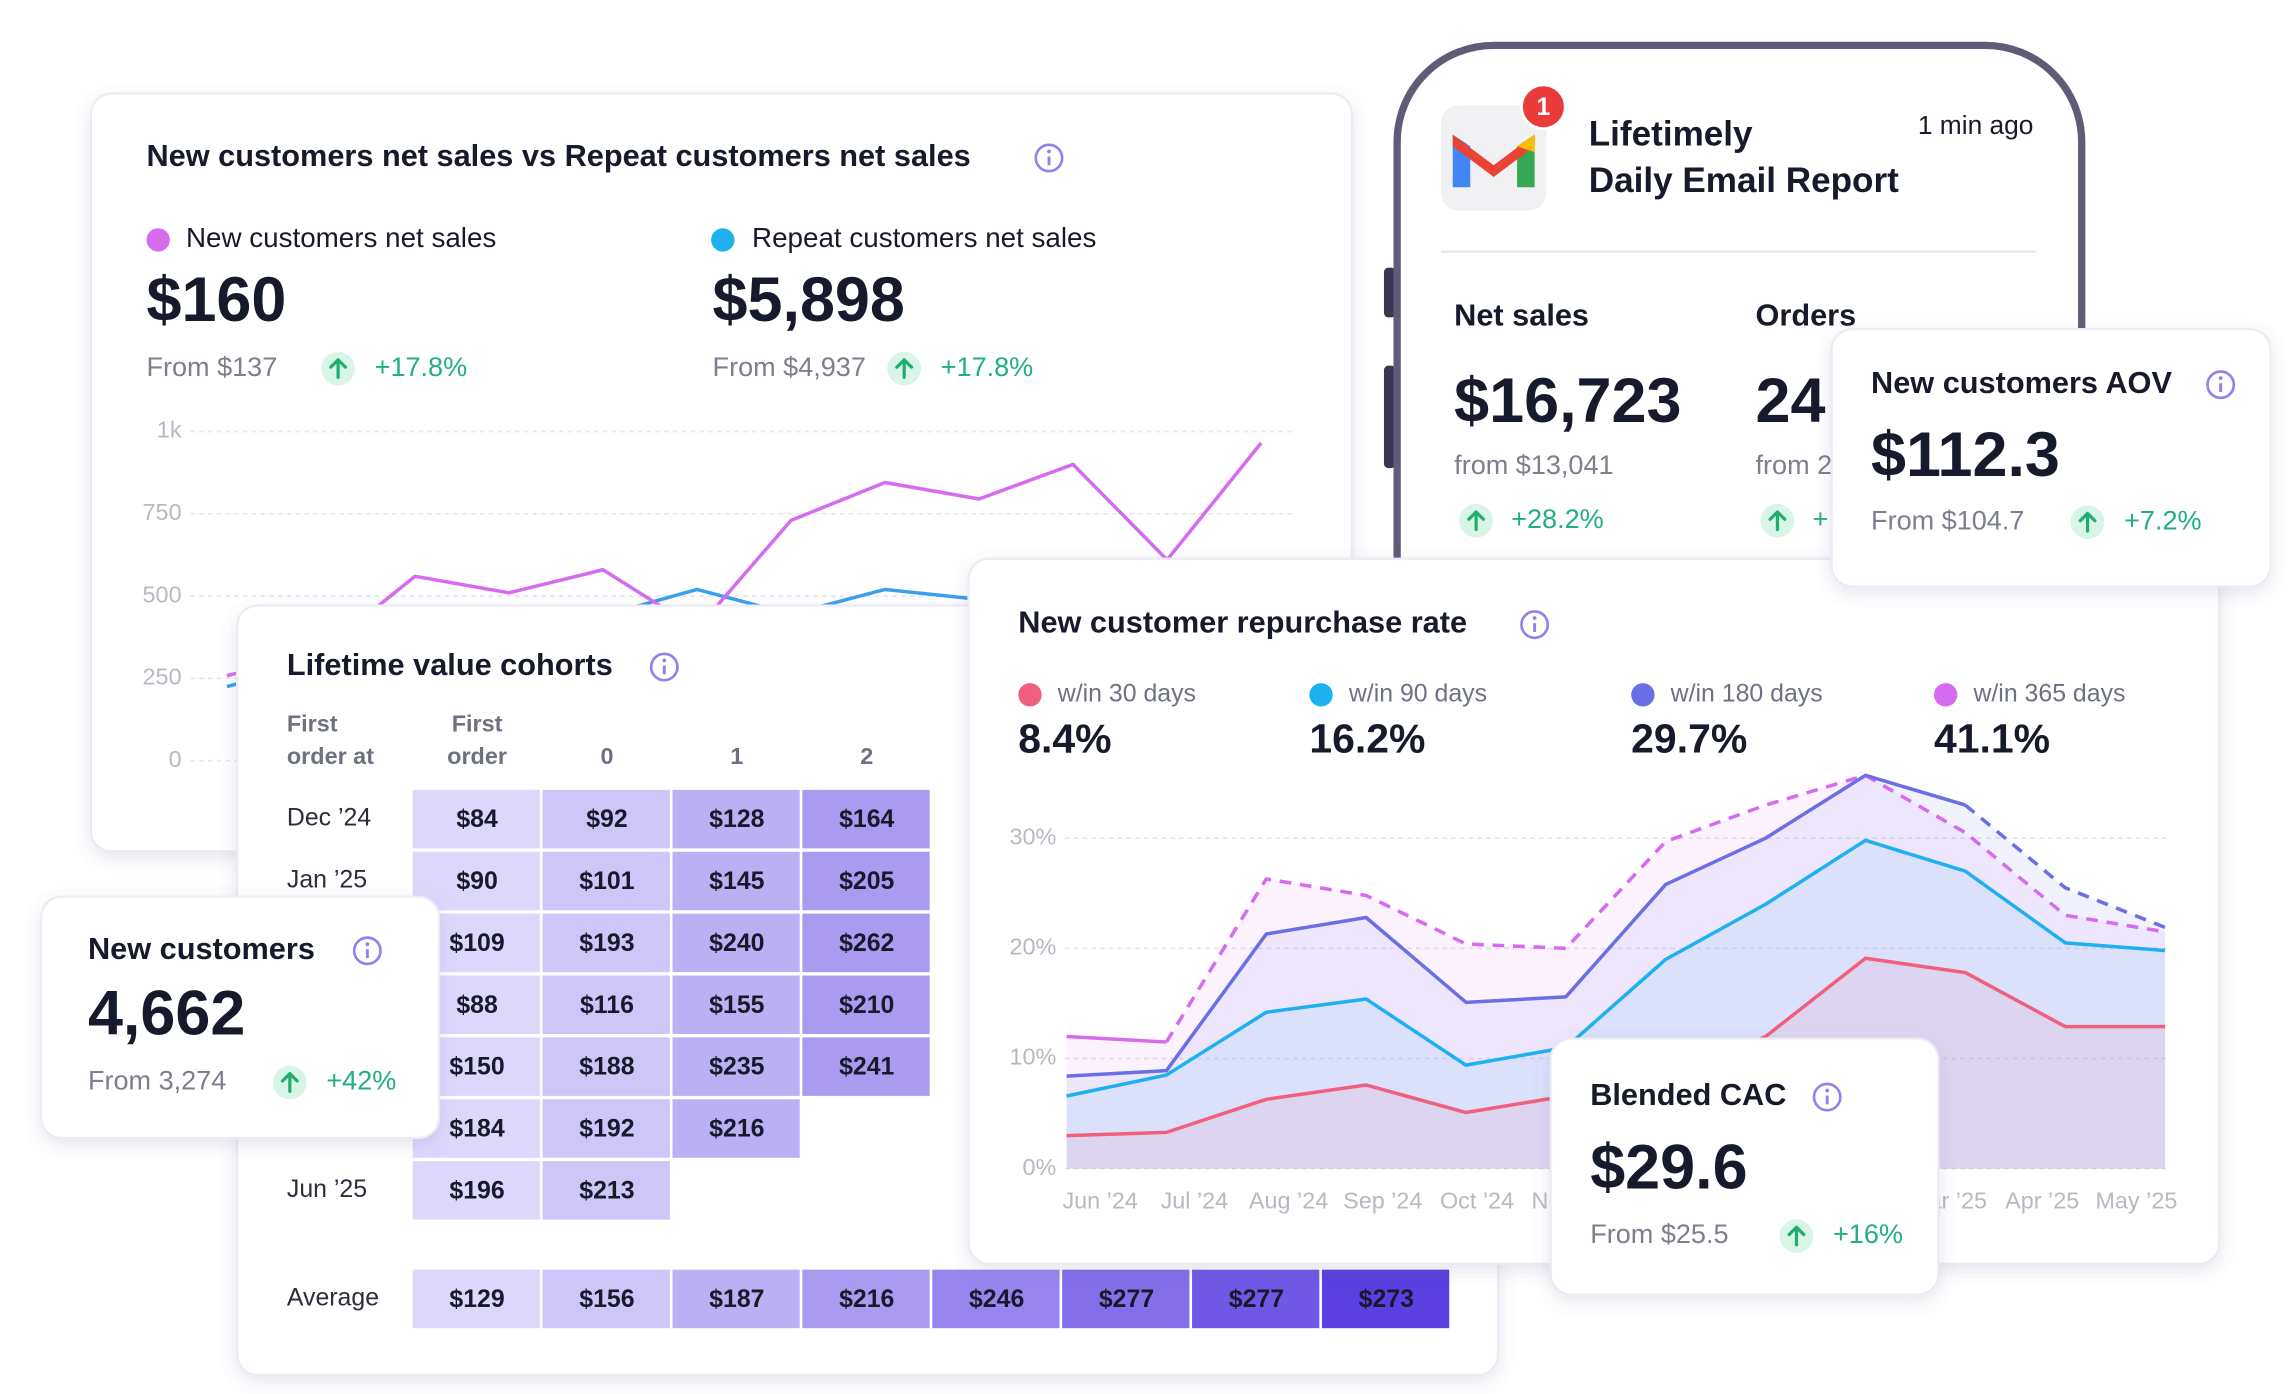 This screenshot has height=1394, width=2294. Describe the element at coordinates (1126, 693) in the screenshot. I see `legend-label: w/in 30 days` at that location.